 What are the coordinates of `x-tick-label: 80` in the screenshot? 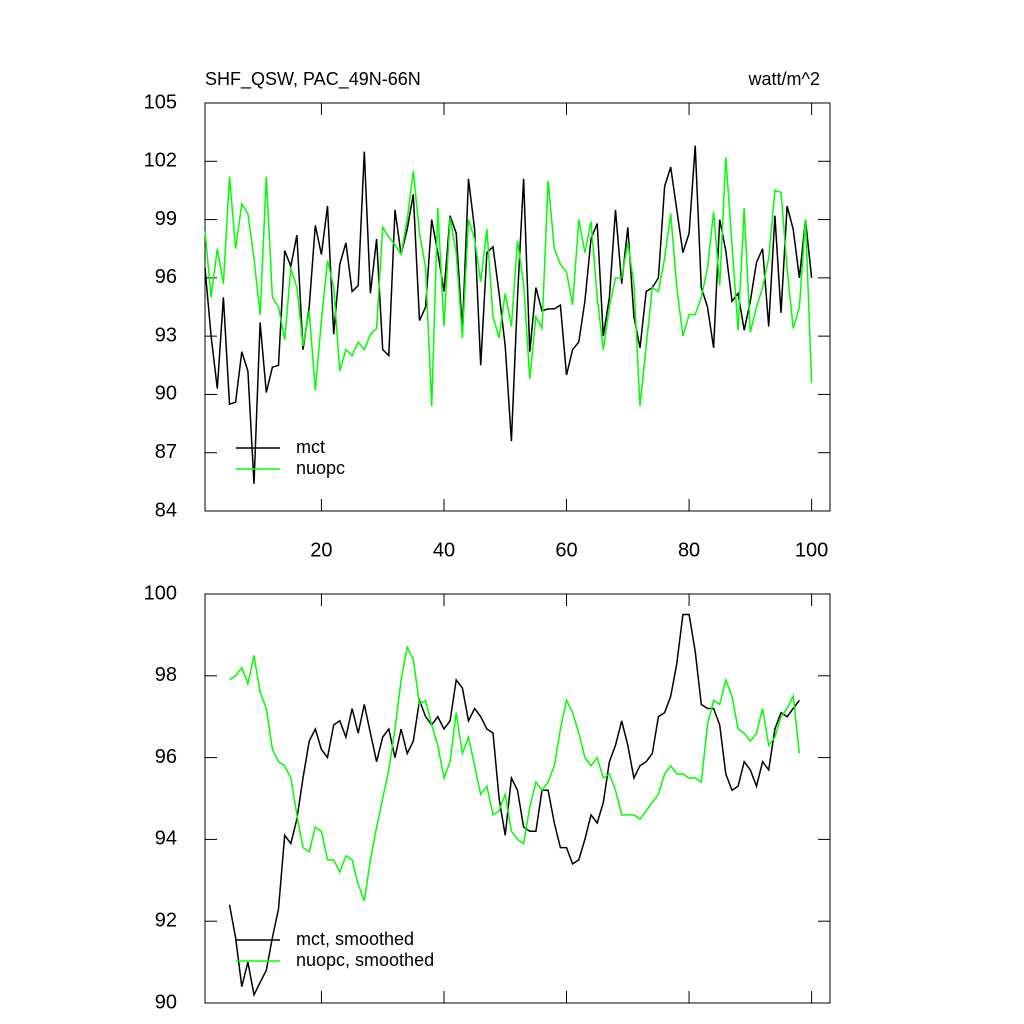 It's located at (689, 550).